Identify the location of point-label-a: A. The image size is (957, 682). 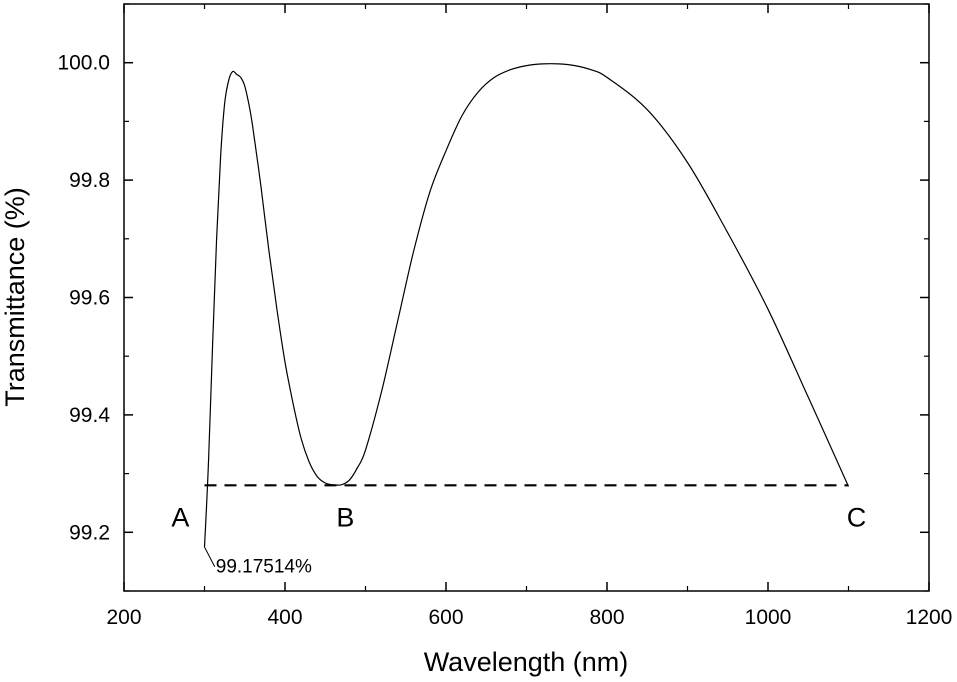
(180, 518).